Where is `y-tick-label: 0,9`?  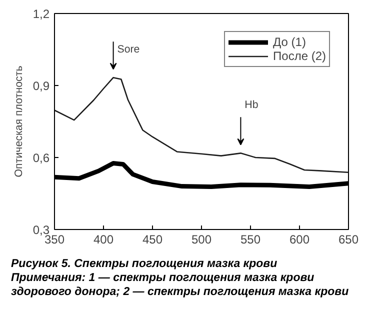 y-tick-label: 0,9 is located at coordinates (41, 86).